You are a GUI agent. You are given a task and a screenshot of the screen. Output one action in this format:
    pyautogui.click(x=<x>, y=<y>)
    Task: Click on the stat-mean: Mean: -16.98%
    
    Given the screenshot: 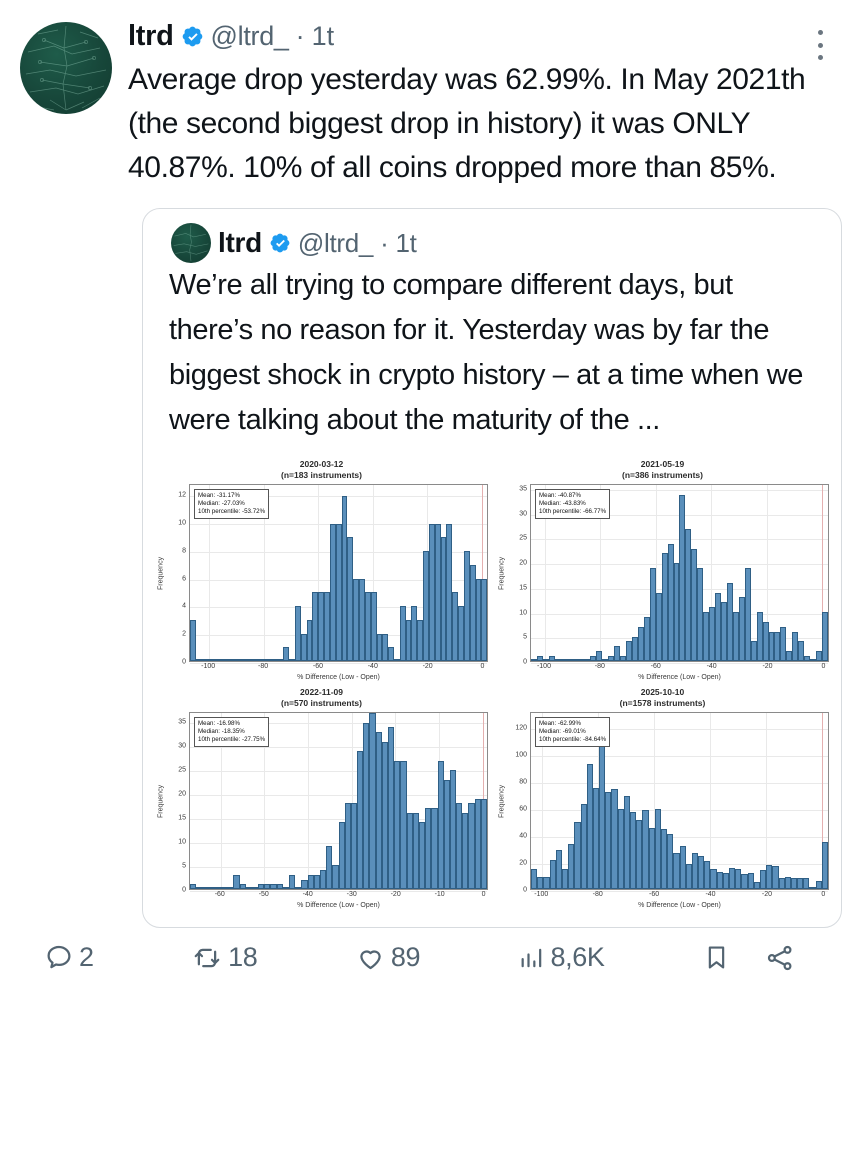 What is the action you would take?
    pyautogui.click(x=219, y=723)
    